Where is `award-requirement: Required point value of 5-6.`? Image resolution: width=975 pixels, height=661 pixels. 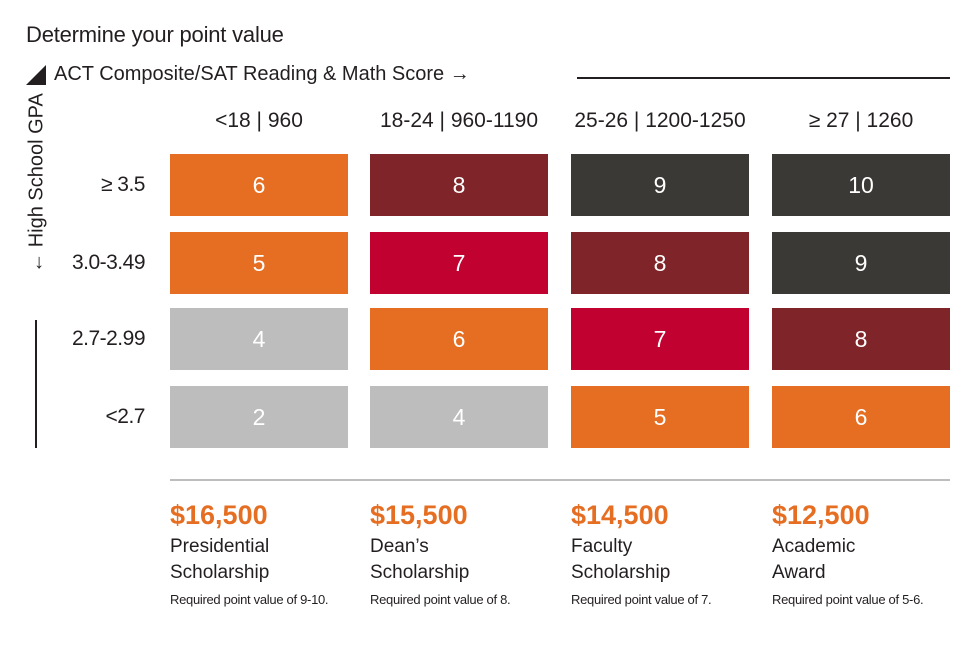 award-requirement: Required point value of 5-6. is located at coordinates (848, 599).